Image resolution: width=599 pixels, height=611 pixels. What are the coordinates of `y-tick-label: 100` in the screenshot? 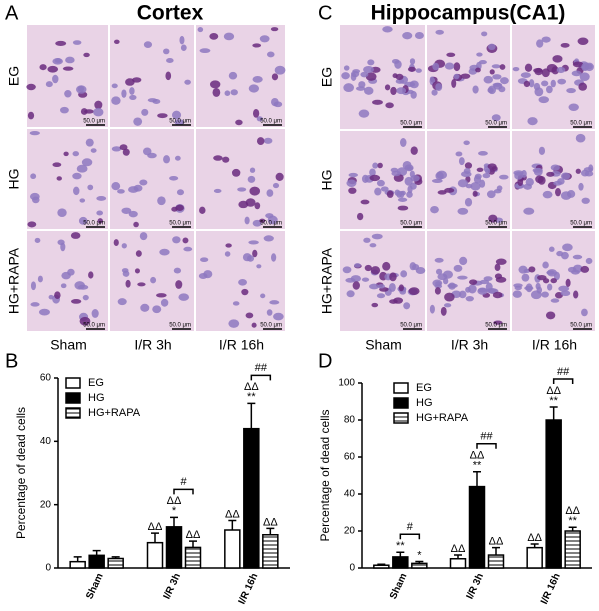 It's located at (346, 383).